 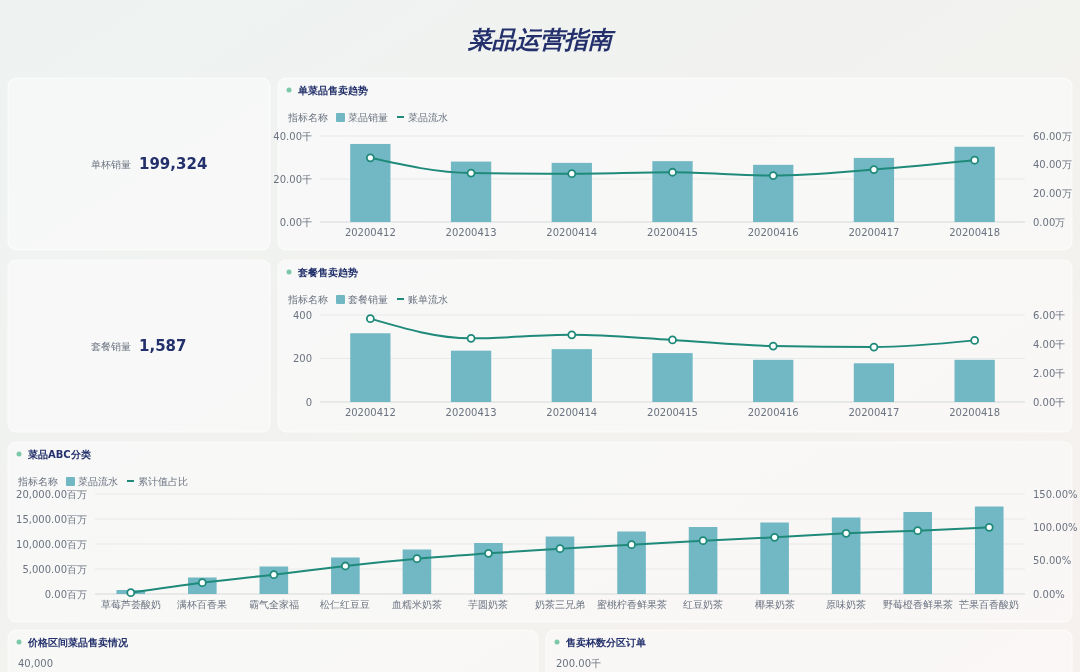 I want to click on y2-tick-label: 2.00千, so click(x=1049, y=373).